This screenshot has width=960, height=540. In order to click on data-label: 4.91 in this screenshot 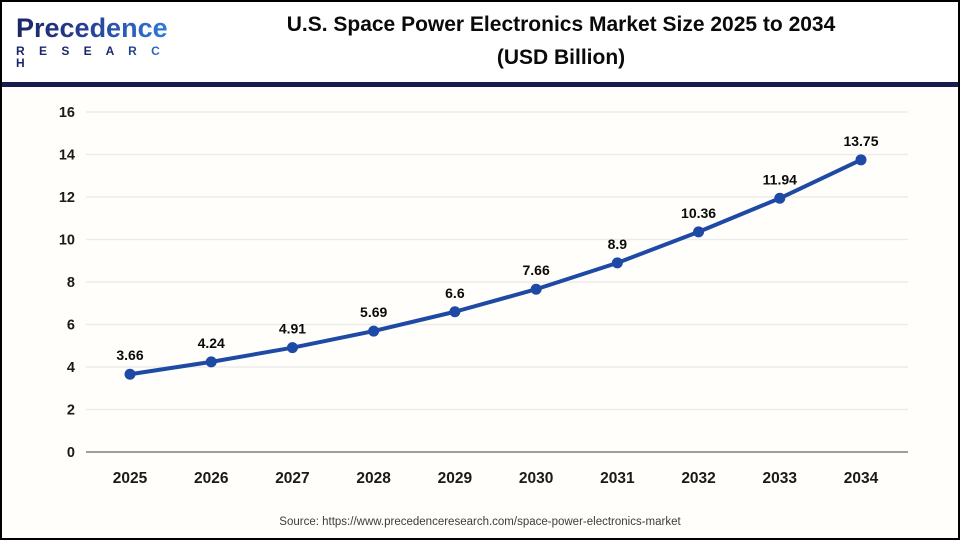, I will do `click(292, 329)`.